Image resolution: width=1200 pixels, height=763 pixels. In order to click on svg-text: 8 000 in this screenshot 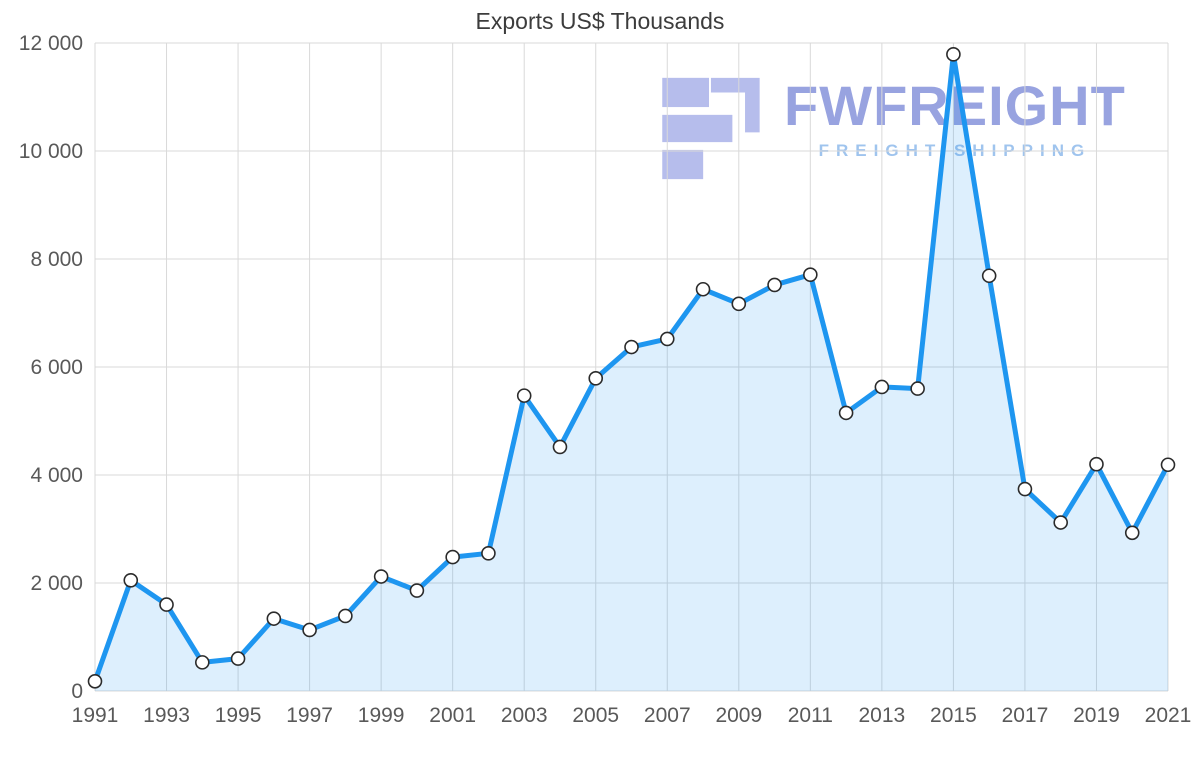, I will do `click(56, 259)`.